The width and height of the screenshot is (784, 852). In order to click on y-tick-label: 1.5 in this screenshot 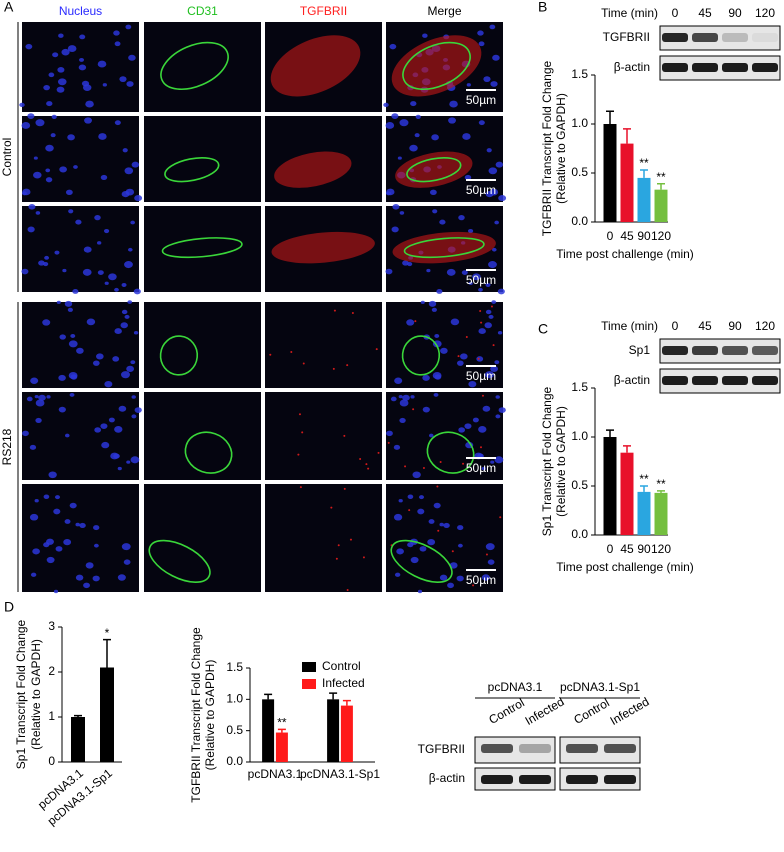, I will do `click(234, 667)`.